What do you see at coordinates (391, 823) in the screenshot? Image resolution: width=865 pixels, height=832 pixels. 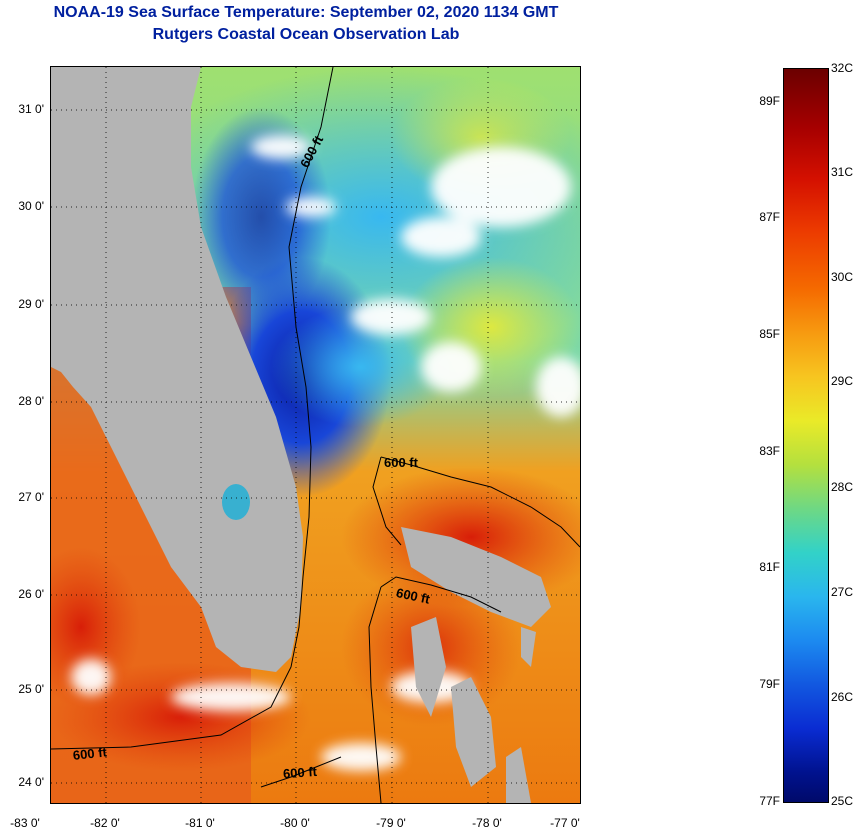 I see `lon-label-79: -79 0'` at bounding box center [391, 823].